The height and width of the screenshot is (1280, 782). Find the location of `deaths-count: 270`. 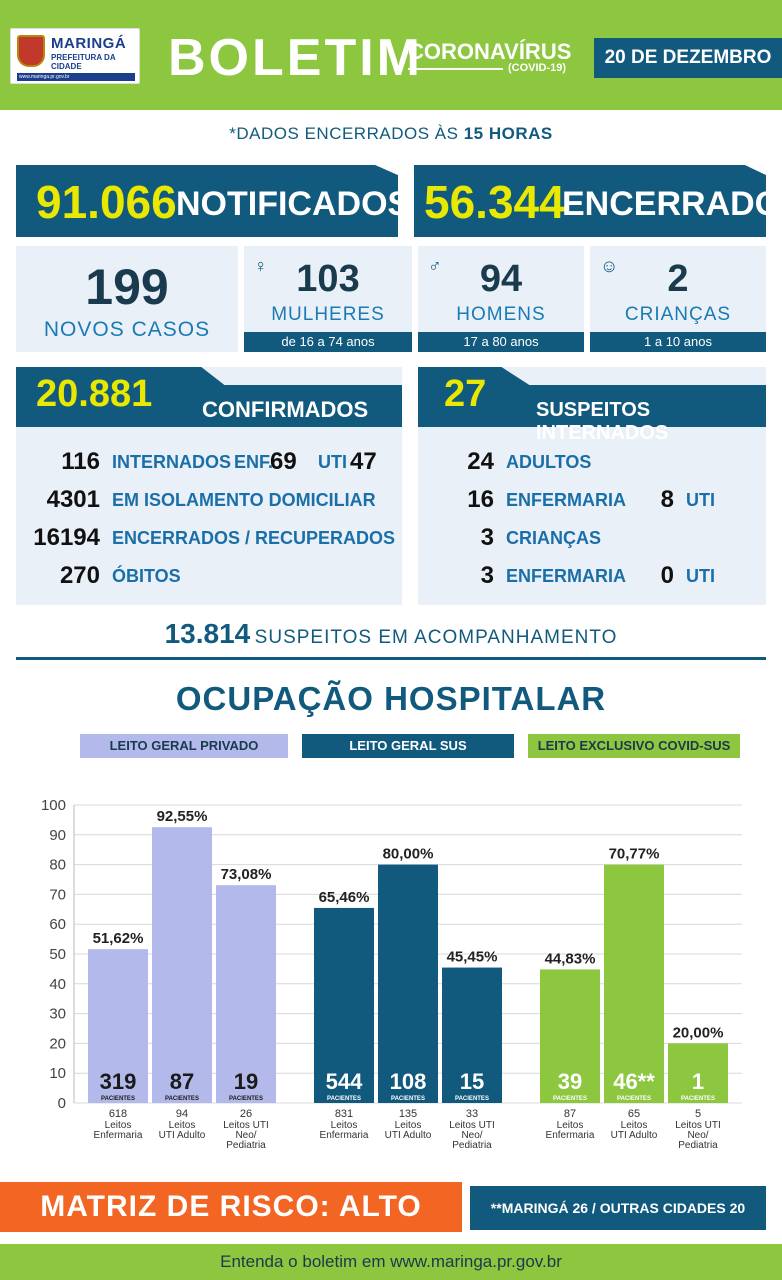

deaths-count: 270 is located at coordinates (79, 575).